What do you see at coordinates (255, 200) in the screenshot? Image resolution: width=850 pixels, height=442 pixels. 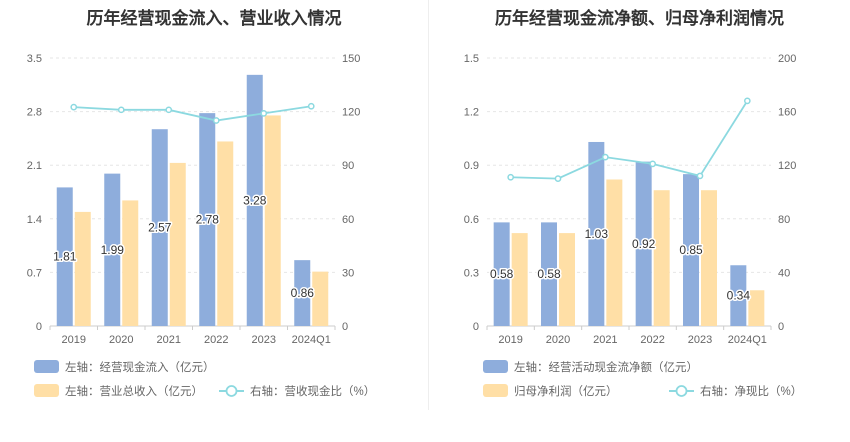 I see `bar-data-label: 3.28` at bounding box center [255, 200].